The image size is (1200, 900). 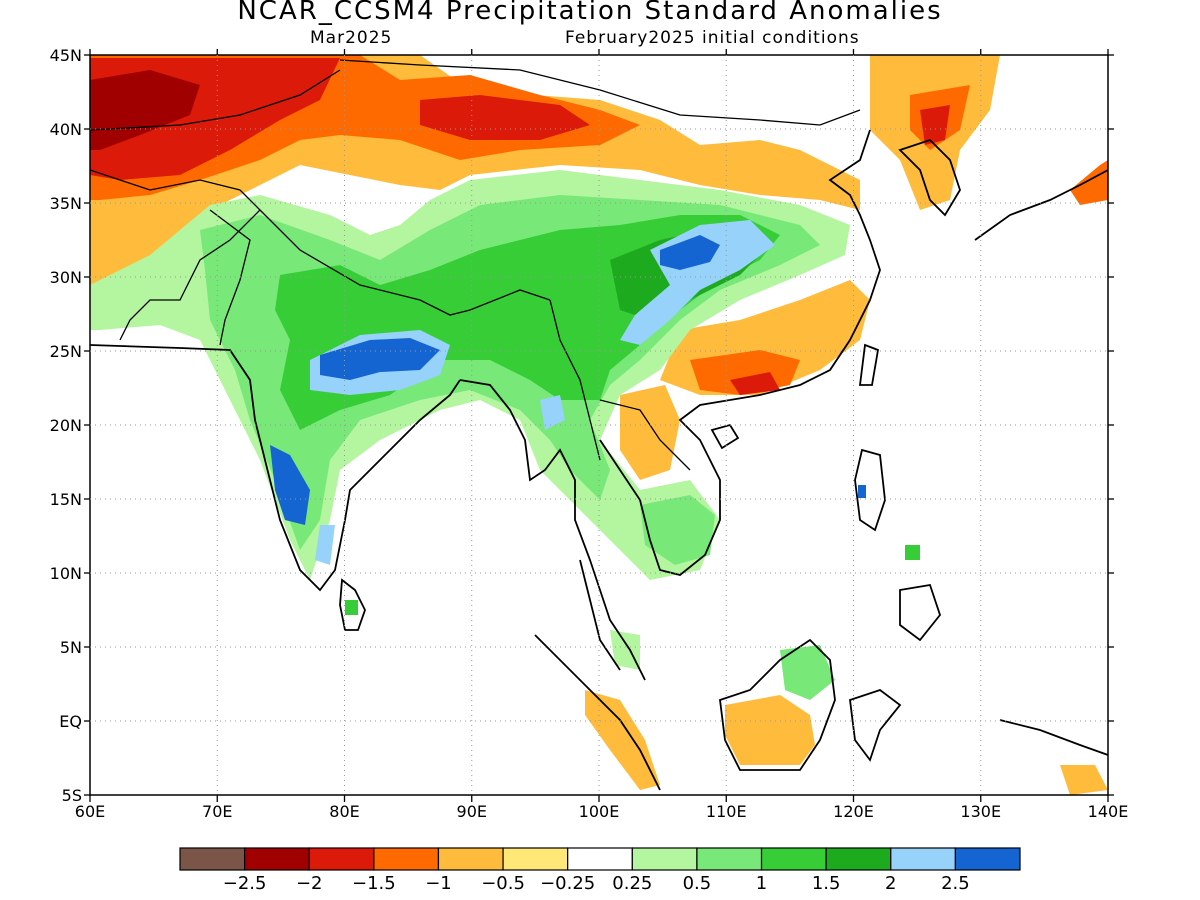 What do you see at coordinates (890, 883) in the screenshot?
I see `colorbar-label: 2` at bounding box center [890, 883].